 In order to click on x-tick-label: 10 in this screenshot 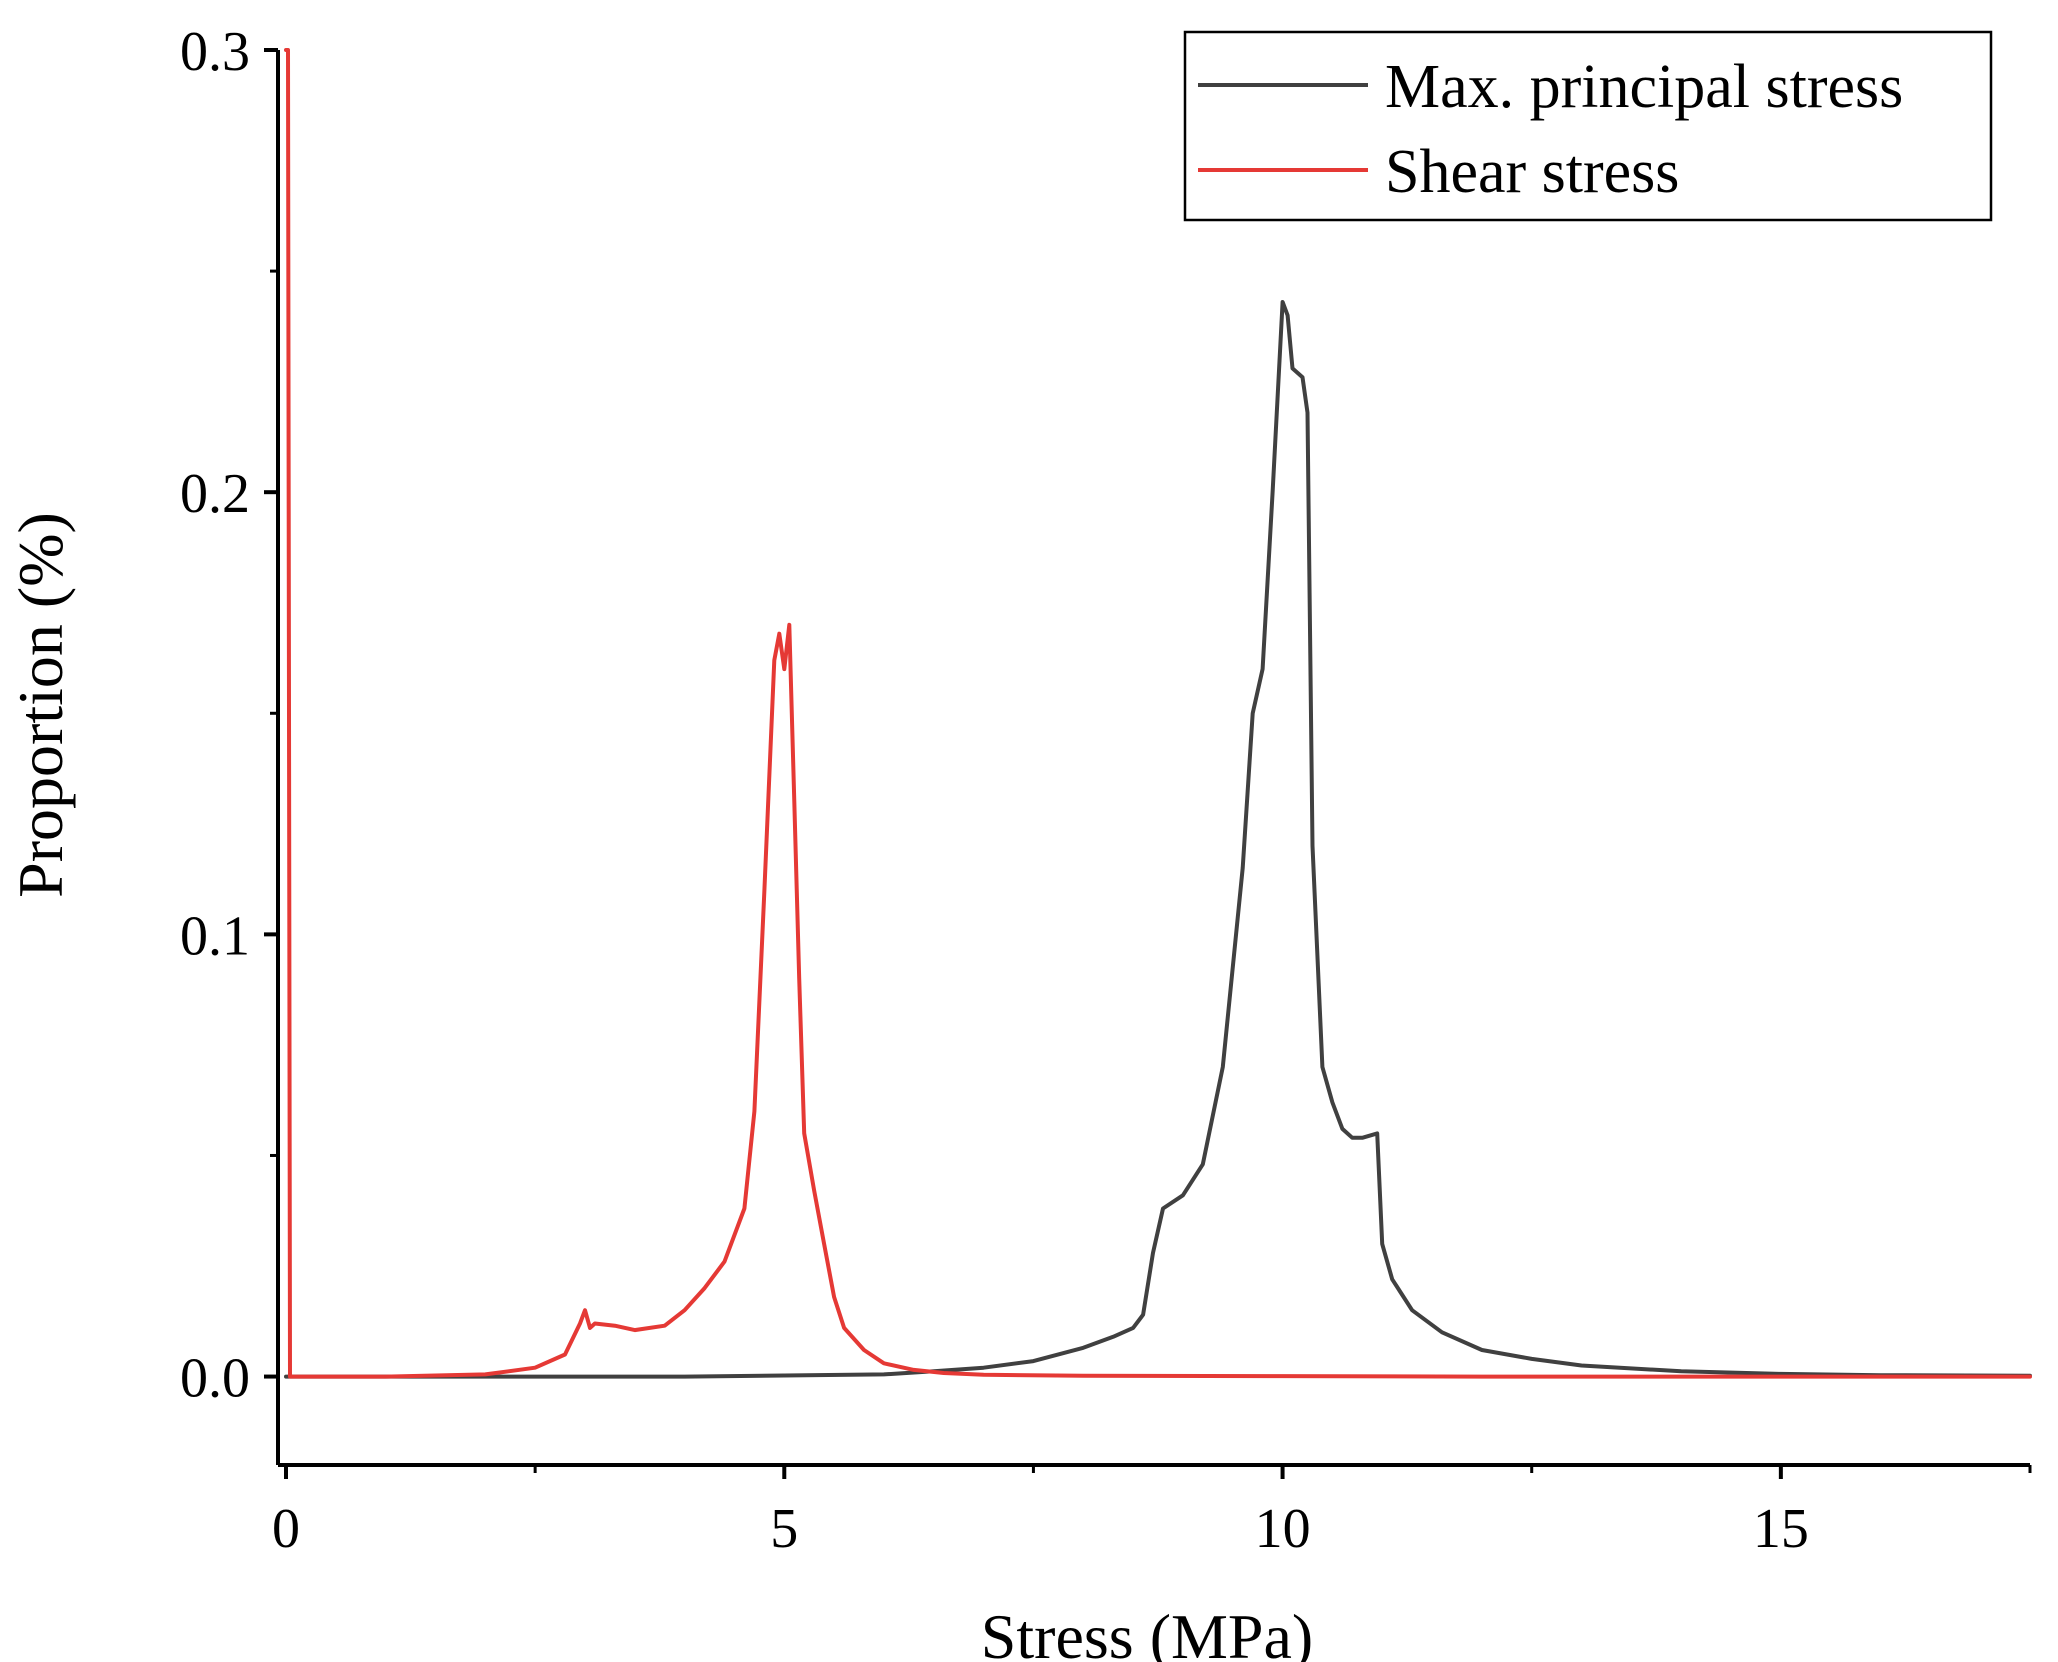, I will do `click(1283, 1529)`.